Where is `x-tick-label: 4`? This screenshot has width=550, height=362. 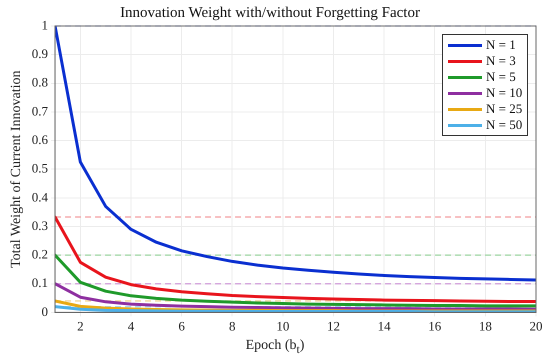 x-tick-label: 4 is located at coordinates (131, 326).